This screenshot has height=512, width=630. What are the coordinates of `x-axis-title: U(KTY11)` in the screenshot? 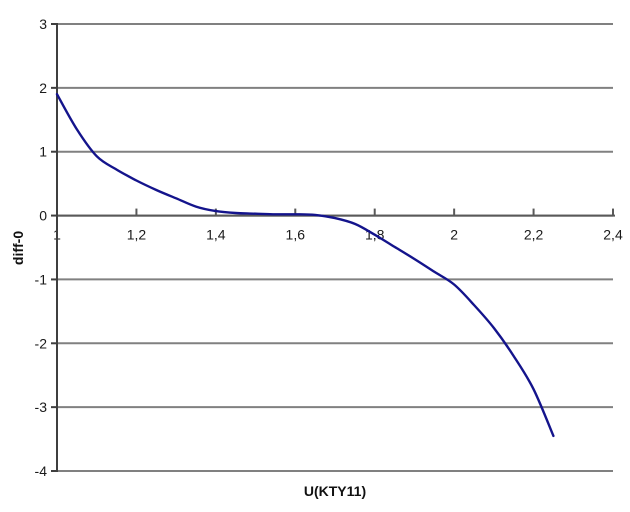 It's located at (335, 491).